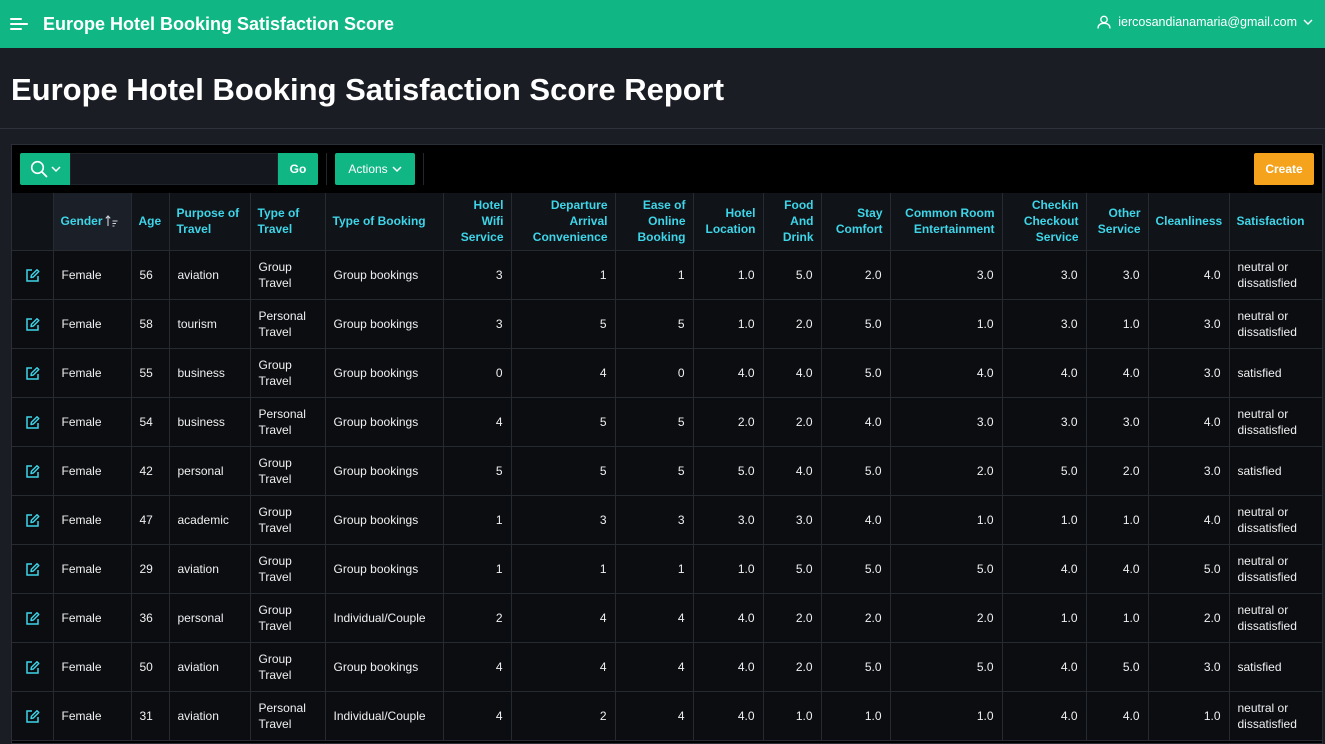  Describe the element at coordinates (1051, 221) in the screenshot. I see `column-header-label: Checkin Checkout Service` at that location.